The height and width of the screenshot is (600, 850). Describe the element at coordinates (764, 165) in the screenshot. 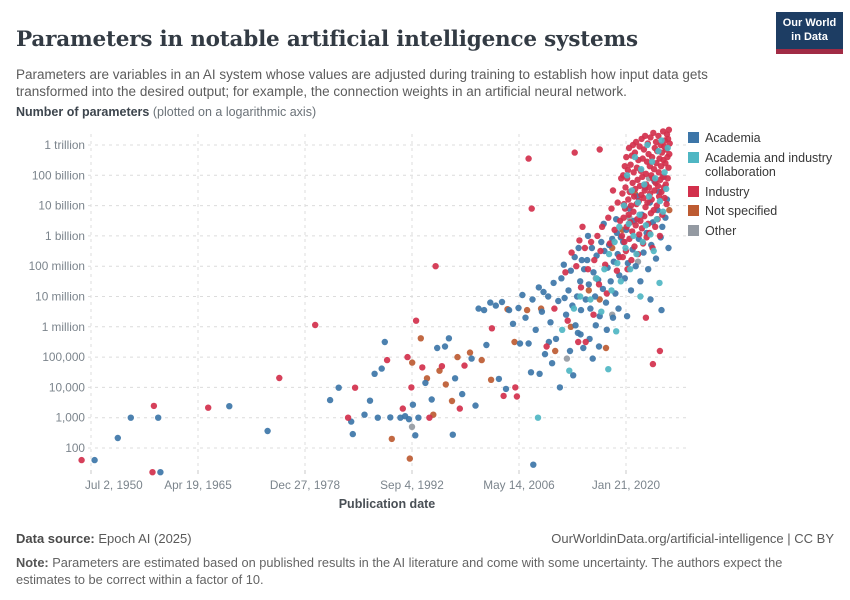

I see `legend-item-1: Academia and industry collaboration` at that location.